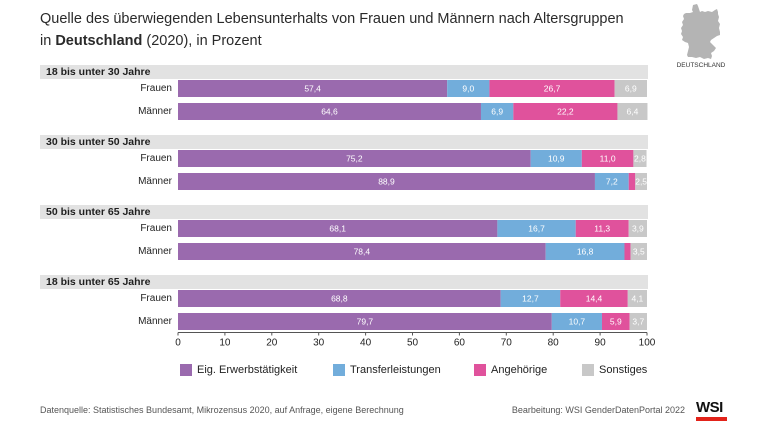  I want to click on data-label-18-bis-unter-65-jahre-maenner-angehoerige: 5,9, so click(616, 322).